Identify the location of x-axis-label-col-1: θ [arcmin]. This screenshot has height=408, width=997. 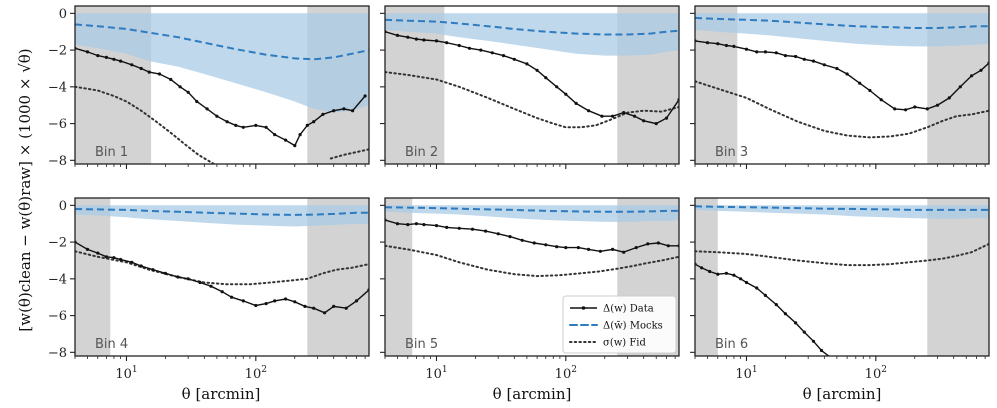
(221, 394).